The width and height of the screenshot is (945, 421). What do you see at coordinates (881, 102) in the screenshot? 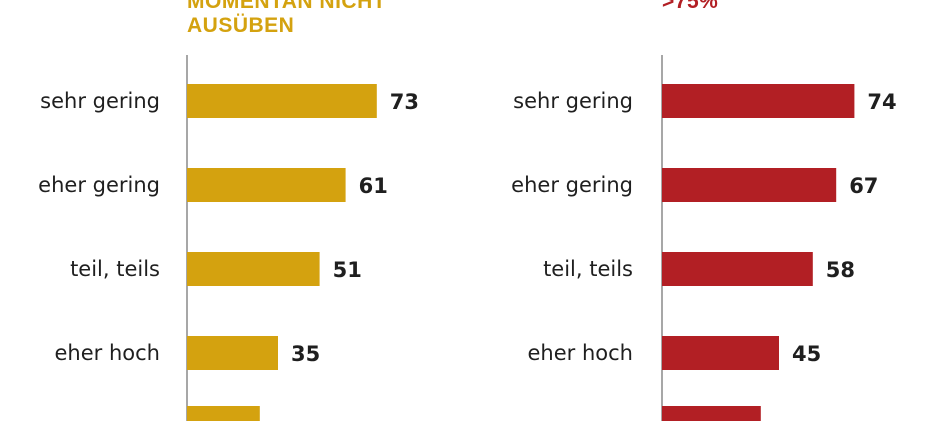
I see `value-label-right-1: 74` at bounding box center [881, 102].